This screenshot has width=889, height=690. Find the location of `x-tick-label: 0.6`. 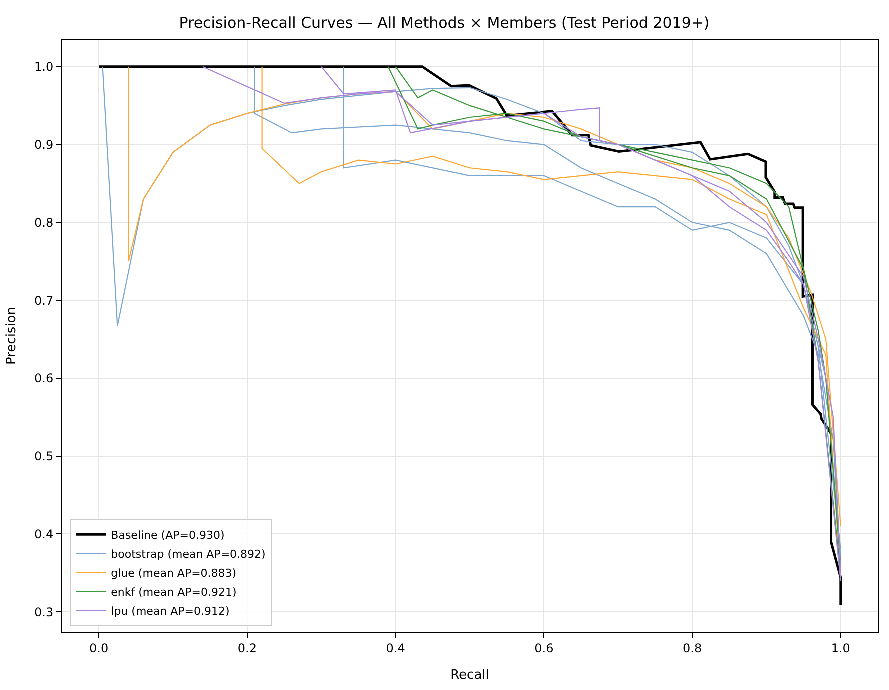

x-tick-label: 0.6 is located at coordinates (544, 648).